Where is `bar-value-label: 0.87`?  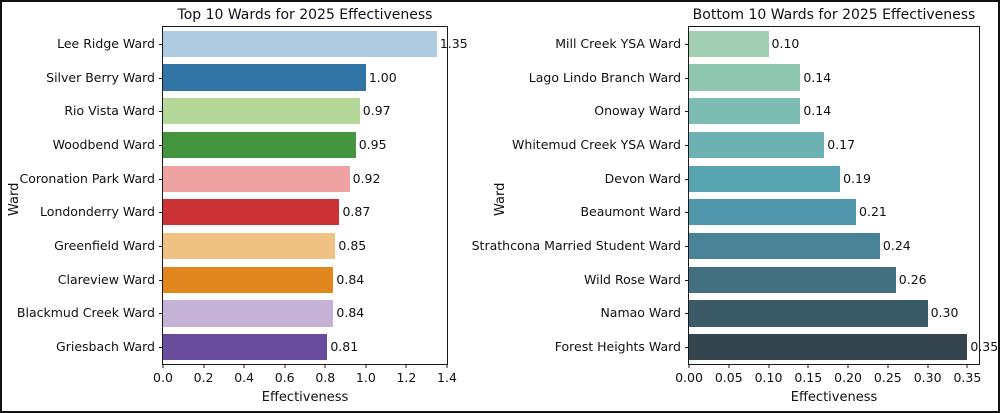
bar-value-label: 0.87 is located at coordinates (356, 212).